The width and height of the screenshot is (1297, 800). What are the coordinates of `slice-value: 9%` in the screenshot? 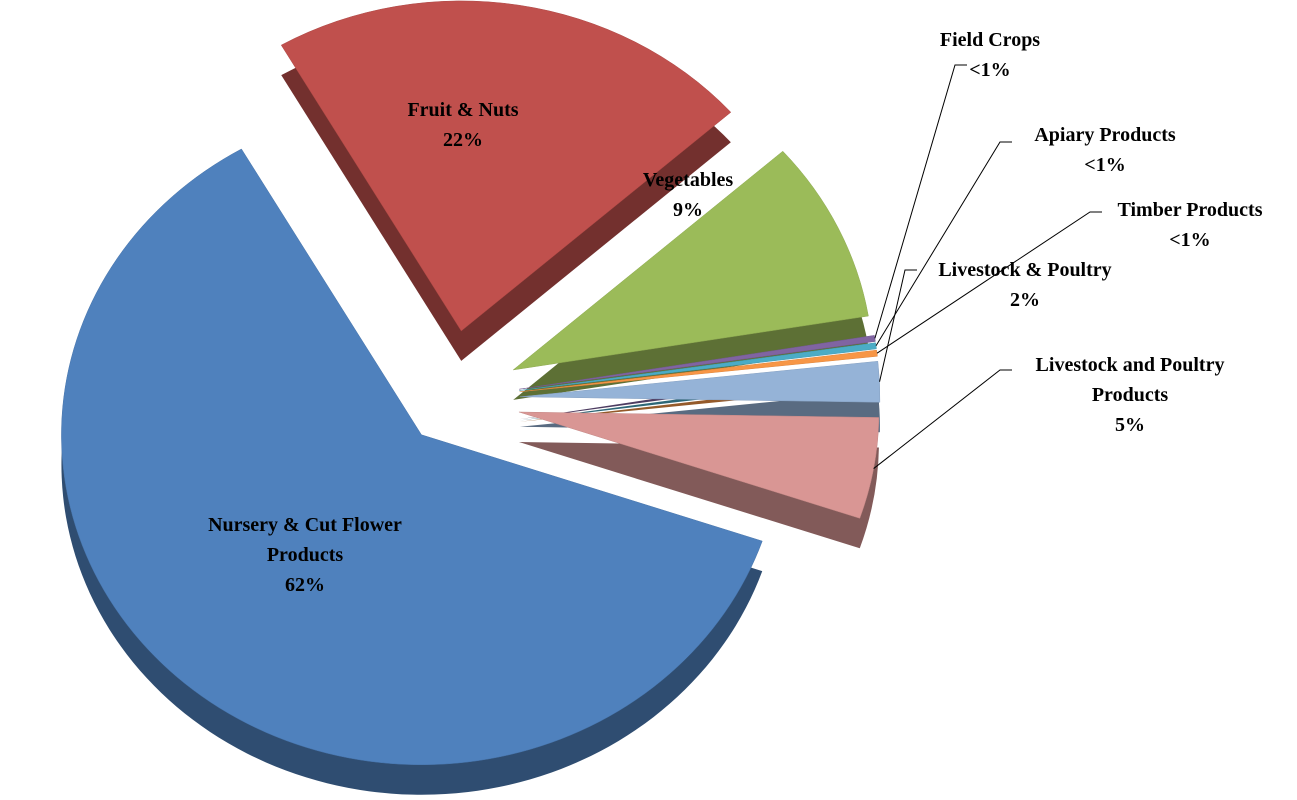 It's located at (688, 210).